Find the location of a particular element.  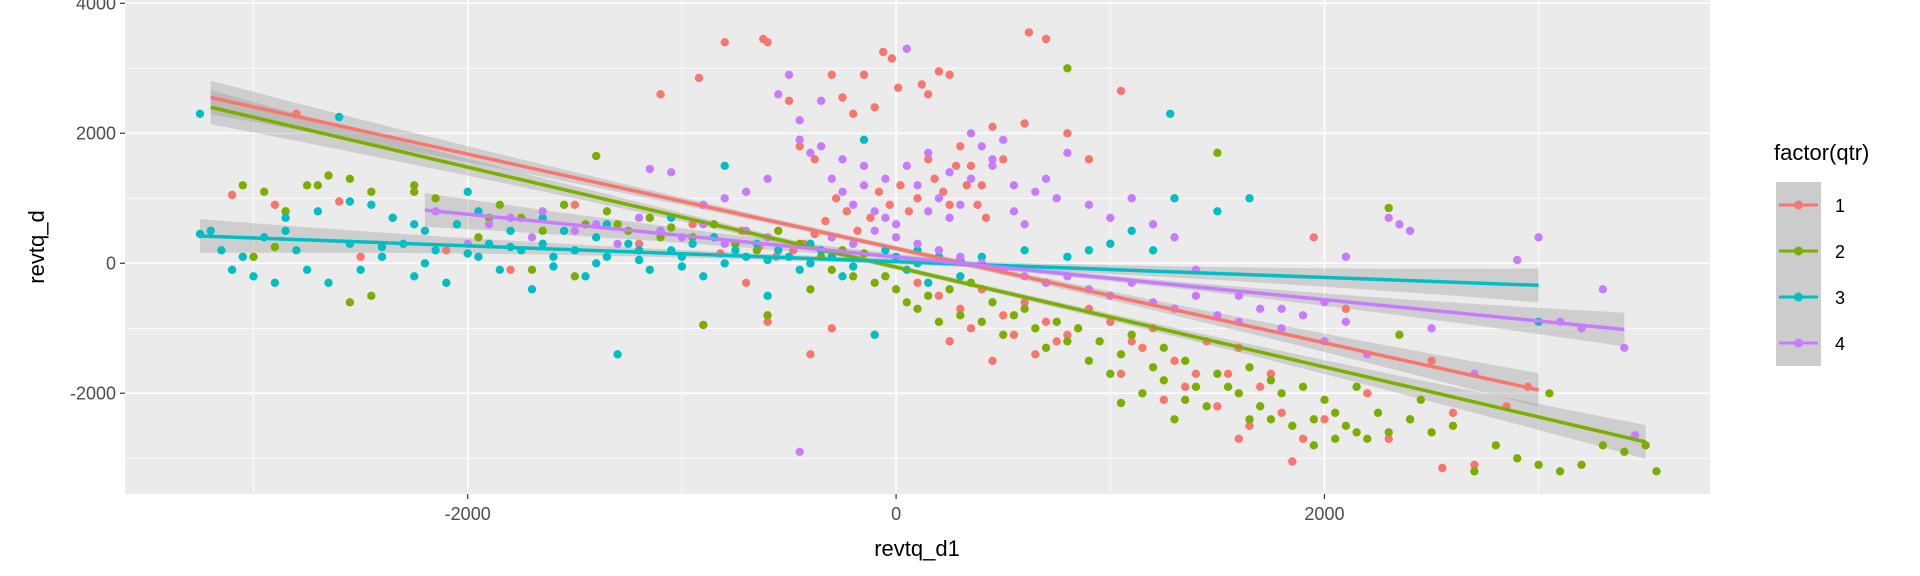

legend-label-1: 1 is located at coordinates (1840, 206).